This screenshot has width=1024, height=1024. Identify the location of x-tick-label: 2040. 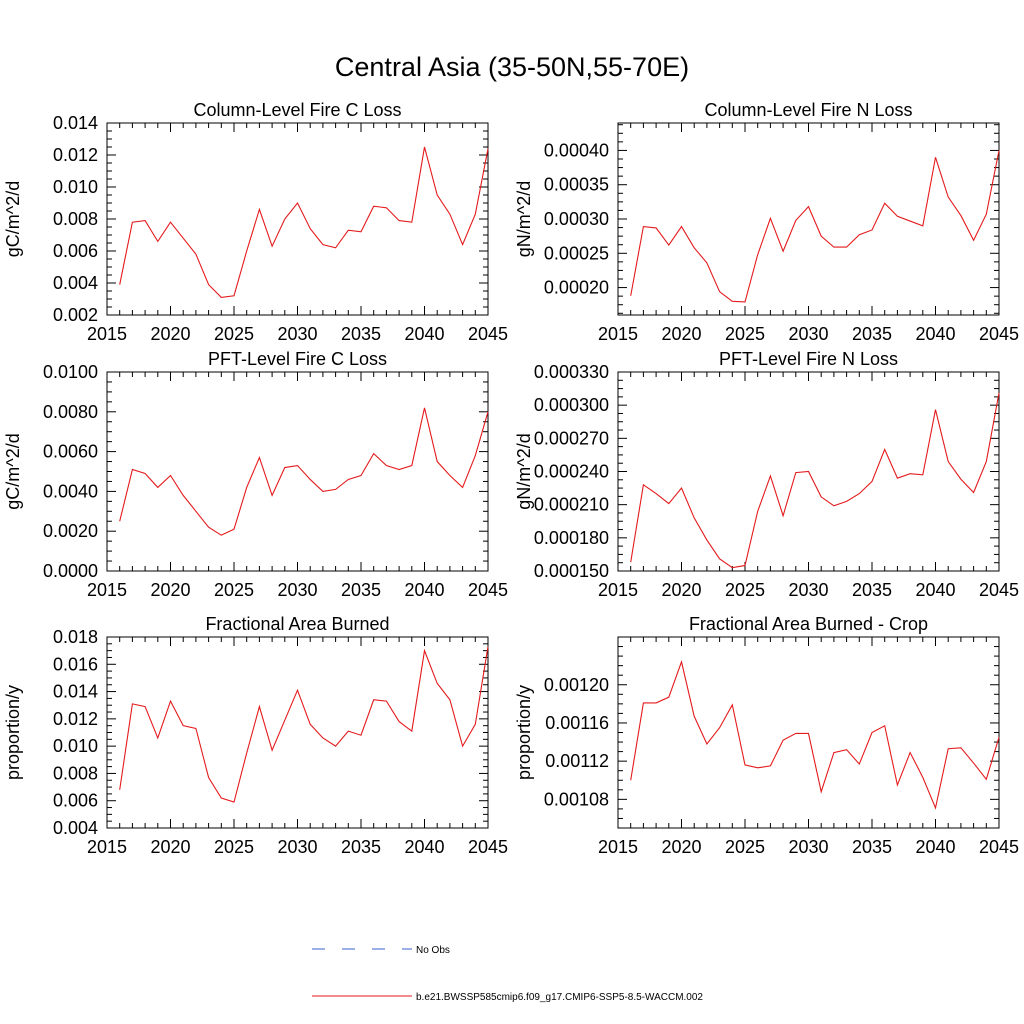
(935, 334).